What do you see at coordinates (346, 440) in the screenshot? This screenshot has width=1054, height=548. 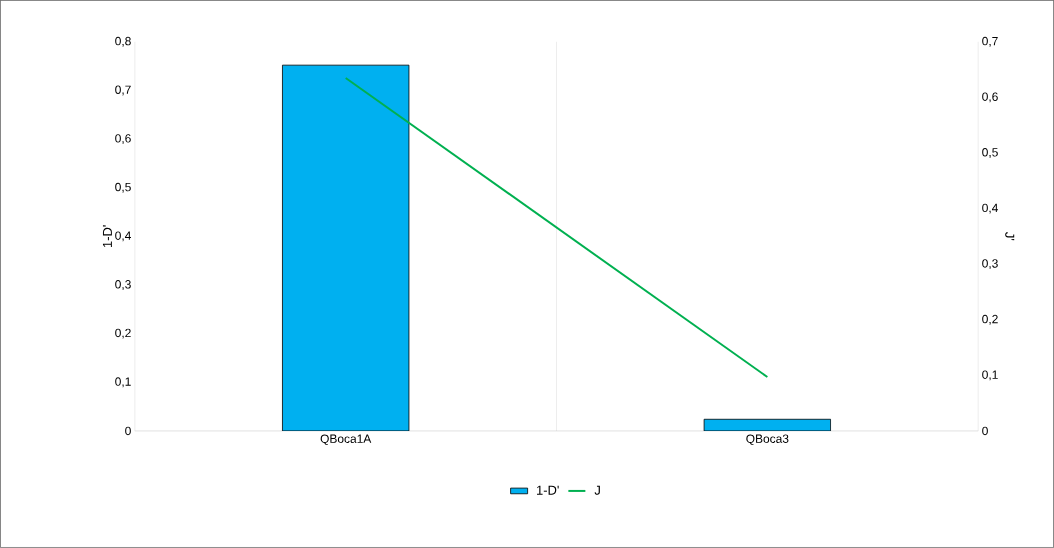 I see `x-tick-label: QBoca1A` at bounding box center [346, 440].